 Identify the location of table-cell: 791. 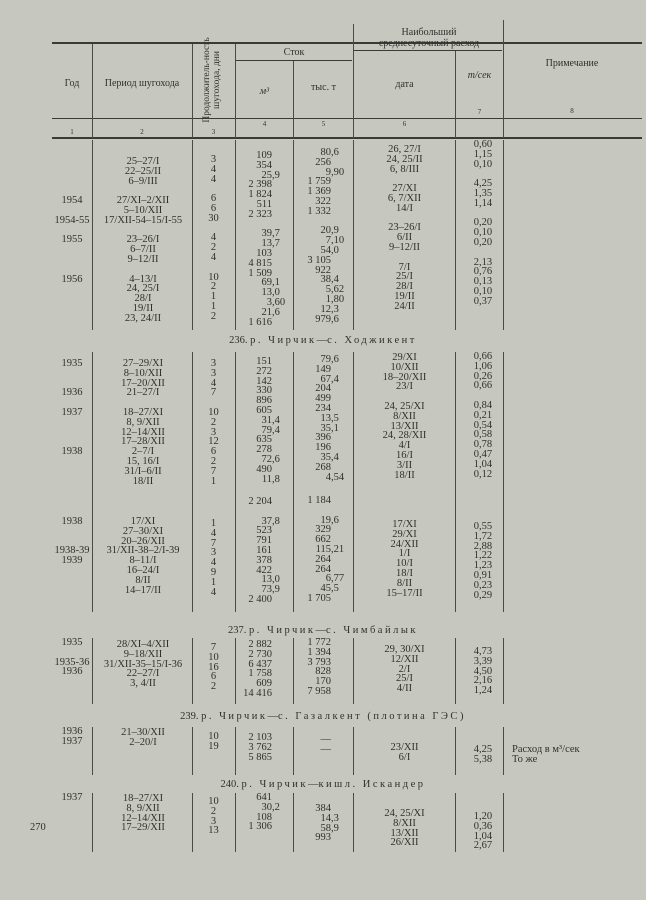
(264, 541).